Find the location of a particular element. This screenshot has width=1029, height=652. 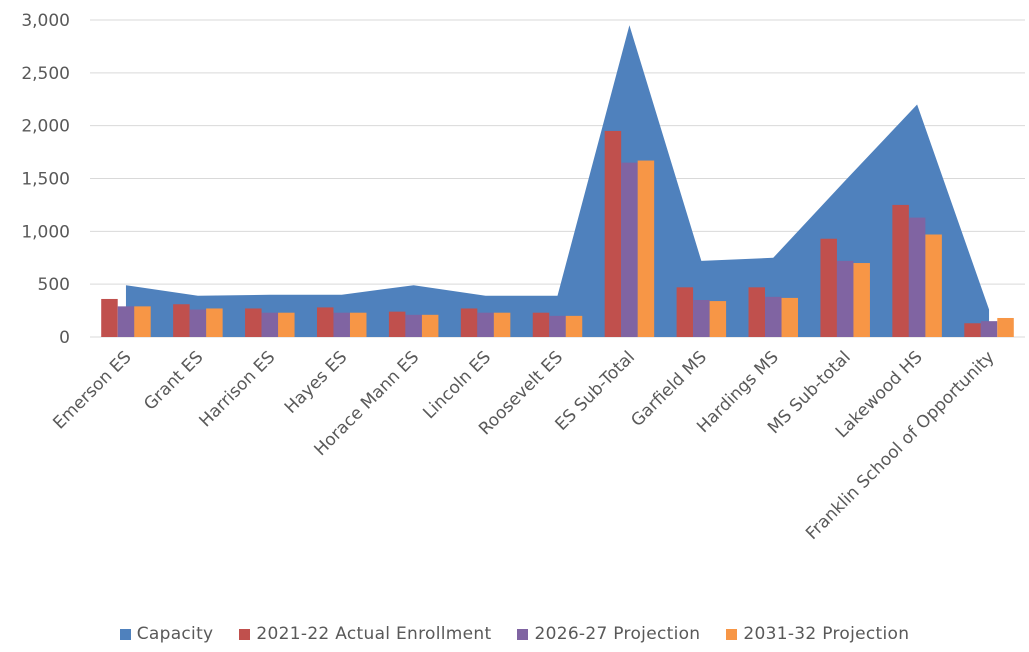

legend-item: Capacity is located at coordinates (166, 634).